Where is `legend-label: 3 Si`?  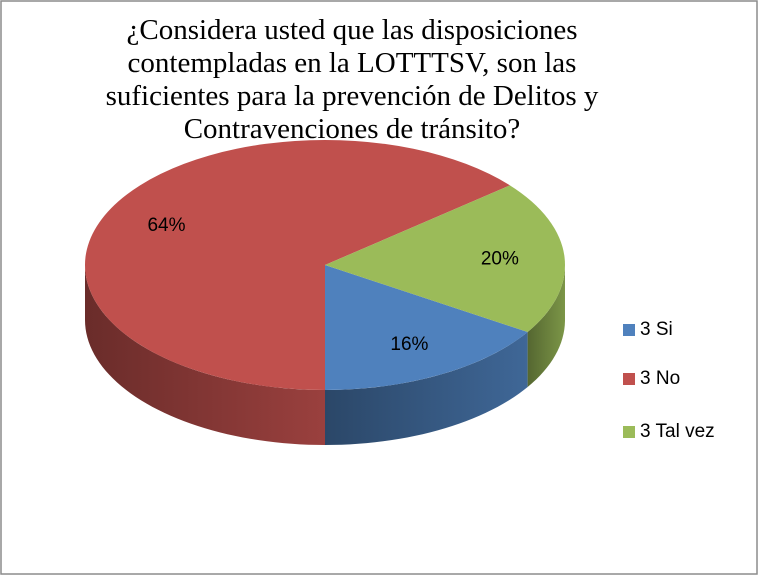 legend-label: 3 Si is located at coordinates (656, 329).